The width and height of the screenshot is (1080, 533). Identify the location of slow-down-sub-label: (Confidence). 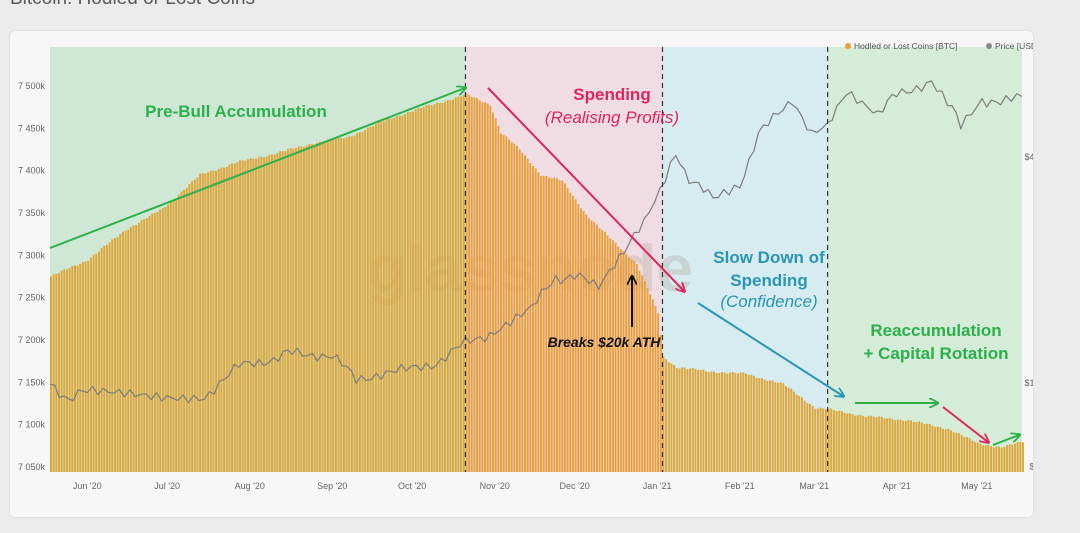
(768, 301).